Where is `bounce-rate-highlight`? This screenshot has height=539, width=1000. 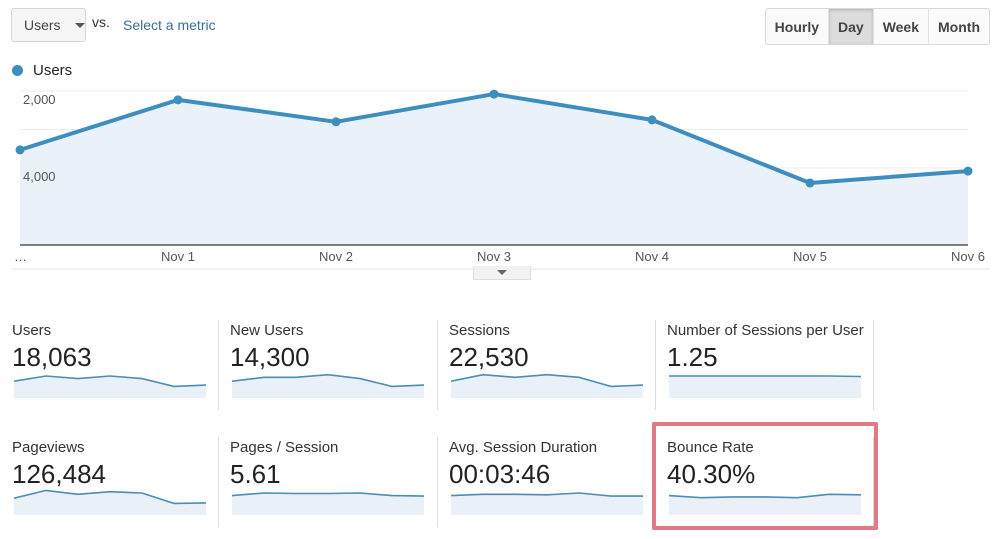 bounce-rate-highlight is located at coordinates (765, 476).